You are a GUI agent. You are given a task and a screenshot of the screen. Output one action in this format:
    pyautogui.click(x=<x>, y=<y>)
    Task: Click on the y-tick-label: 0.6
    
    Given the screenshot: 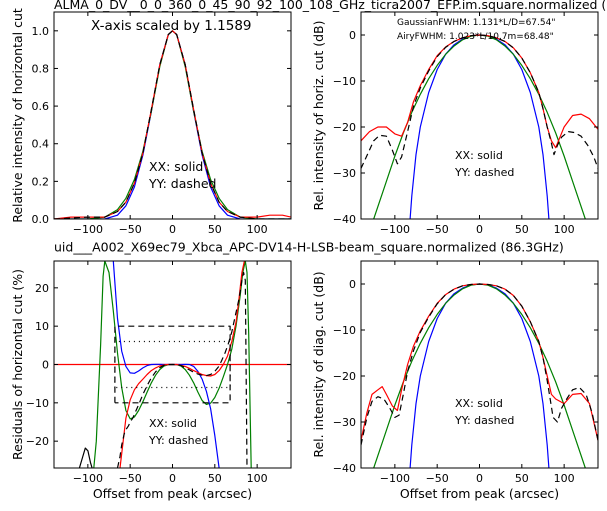 What is the action you would take?
    pyautogui.click(x=41, y=106)
    